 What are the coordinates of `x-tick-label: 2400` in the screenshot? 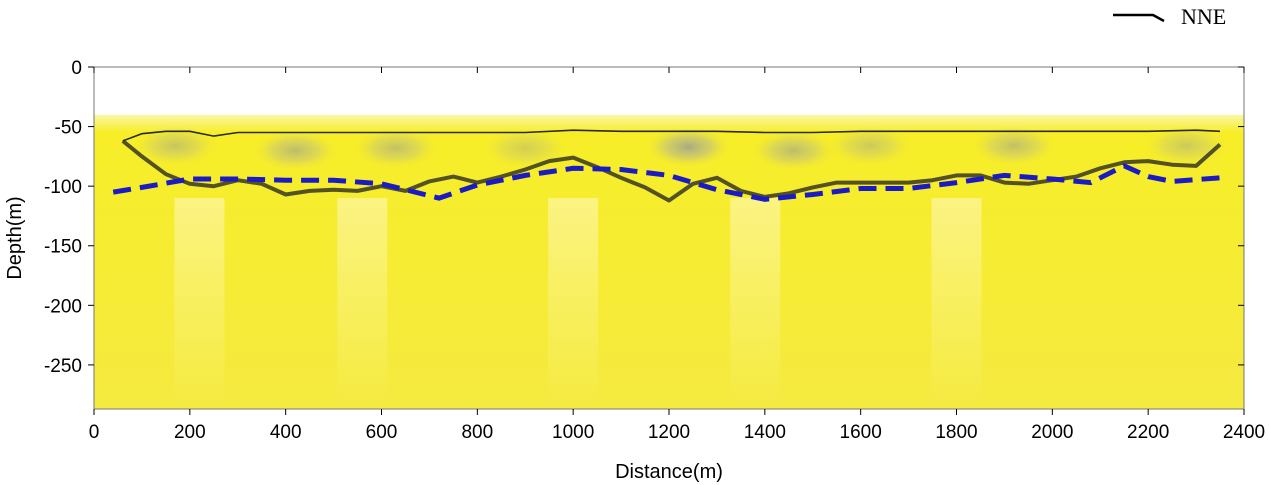 It's located at (1244, 432).